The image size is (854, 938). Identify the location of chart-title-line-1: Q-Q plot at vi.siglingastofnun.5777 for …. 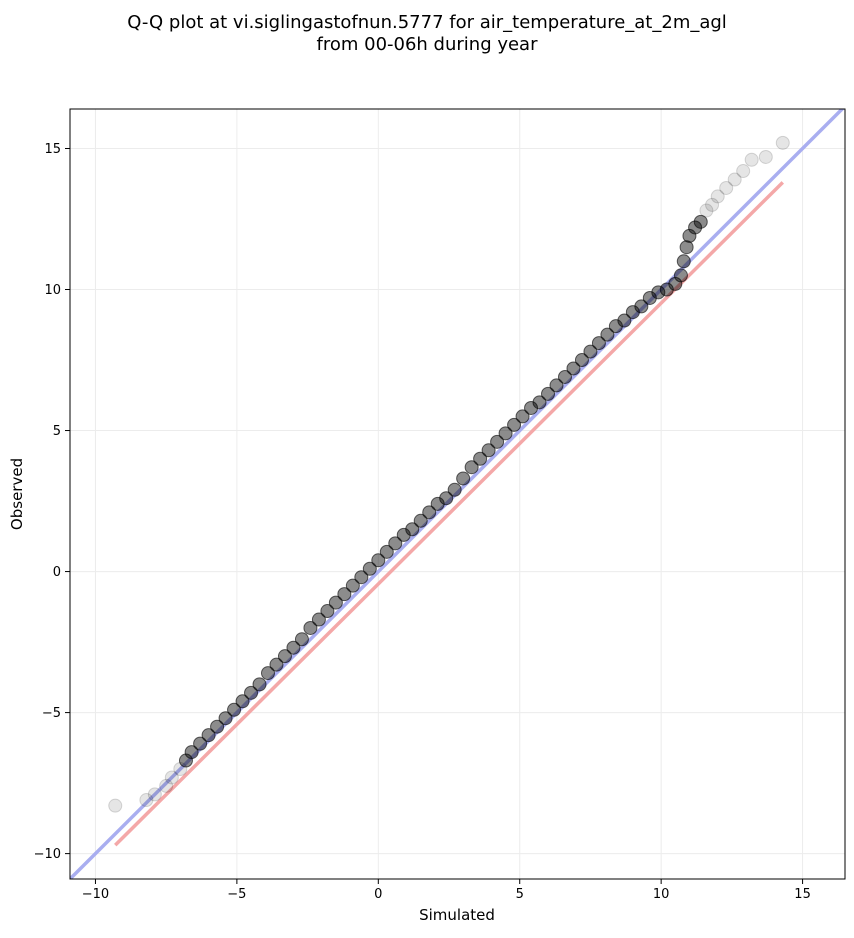
(427, 22).